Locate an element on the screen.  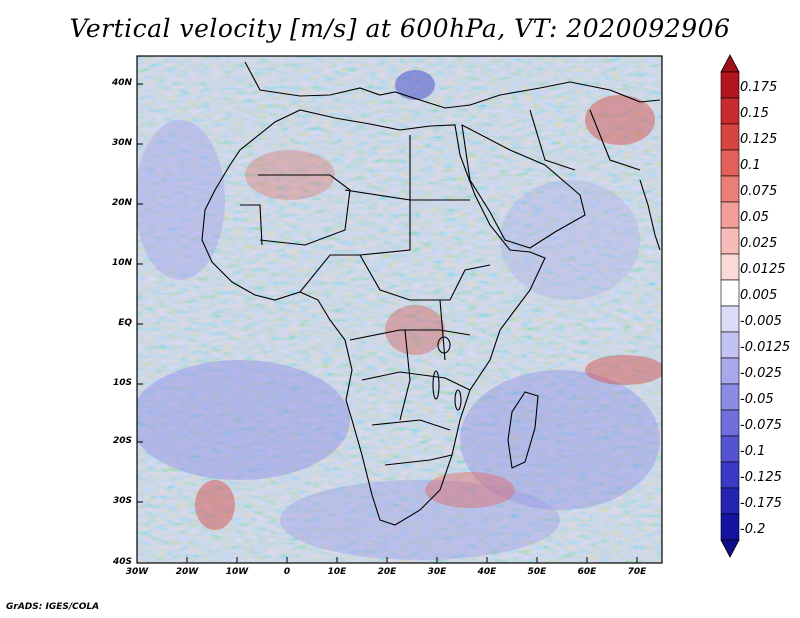
colorbar-label: 0.075 is located at coordinates (759, 191).